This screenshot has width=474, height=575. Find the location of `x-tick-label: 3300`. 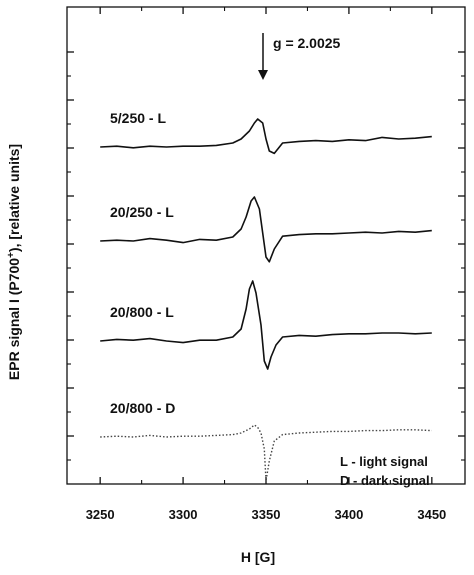

x-tick-label: 3300 is located at coordinates (183, 514).